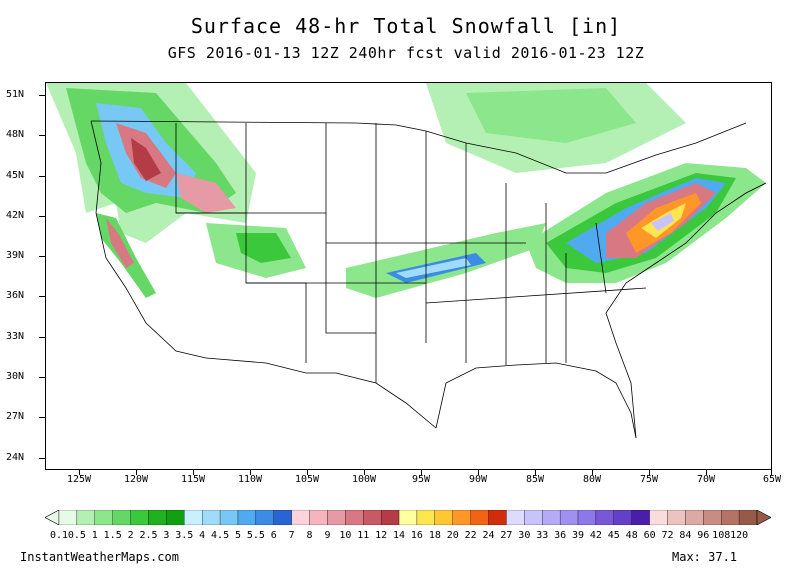 The width and height of the screenshot is (812, 571). I want to click on colorbar-label: 9, so click(327, 535).